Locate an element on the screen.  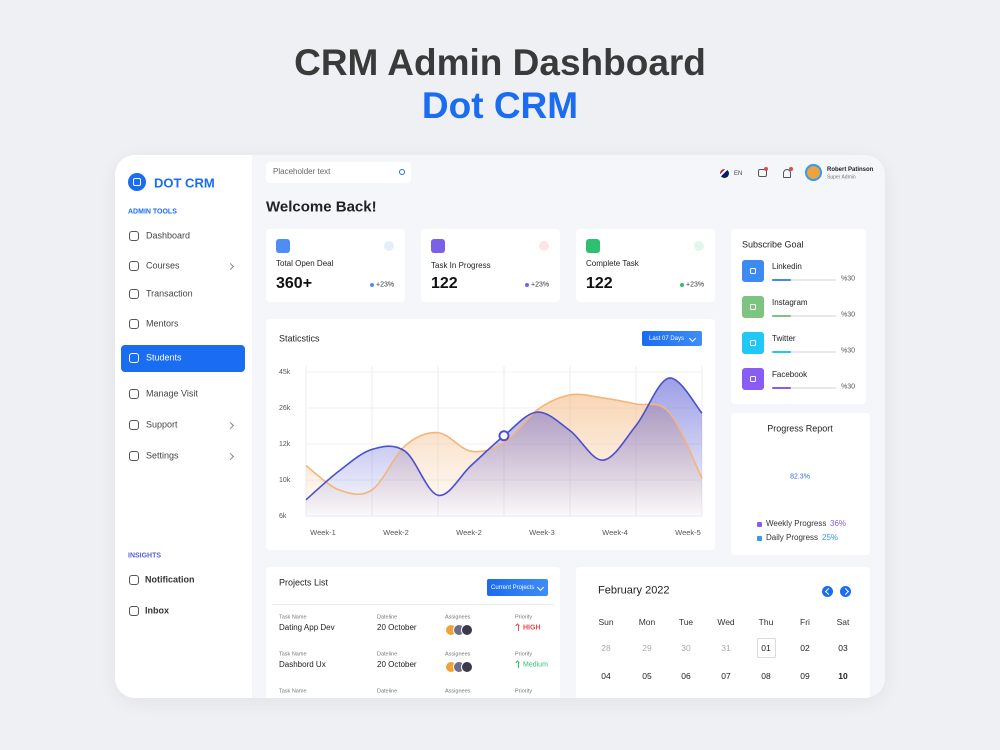
weekday: Sun is located at coordinates (606, 621).